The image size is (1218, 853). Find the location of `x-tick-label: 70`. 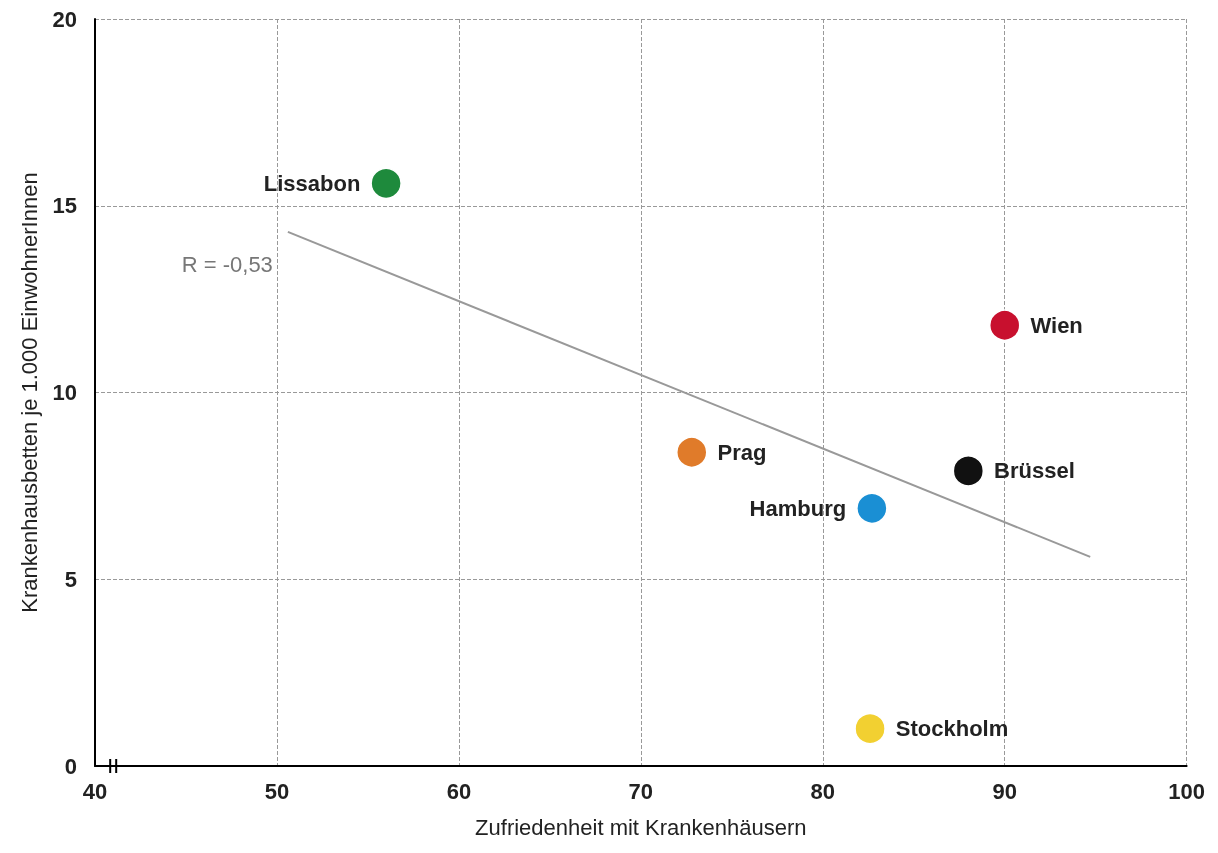

x-tick-label: 70 is located at coordinates (641, 791).